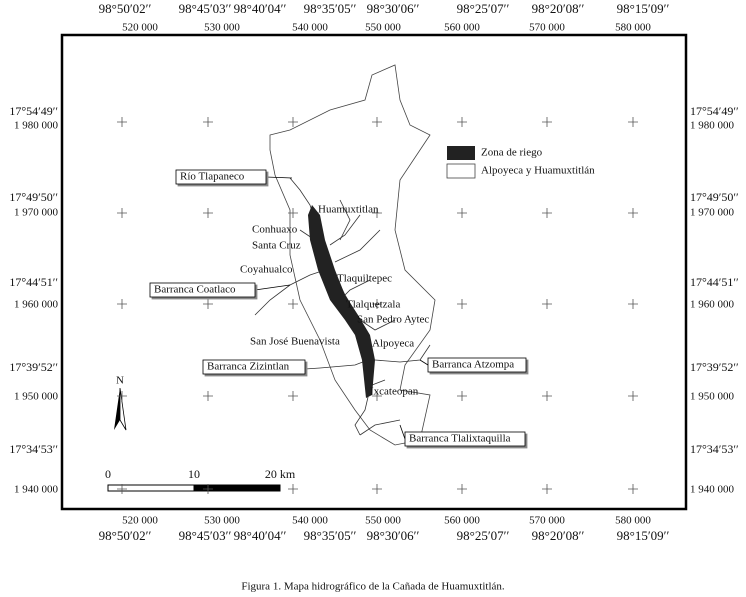 The image size is (746, 597). Describe the element at coordinates (461, 153) in the screenshot. I see `legend-swatch` at that location.